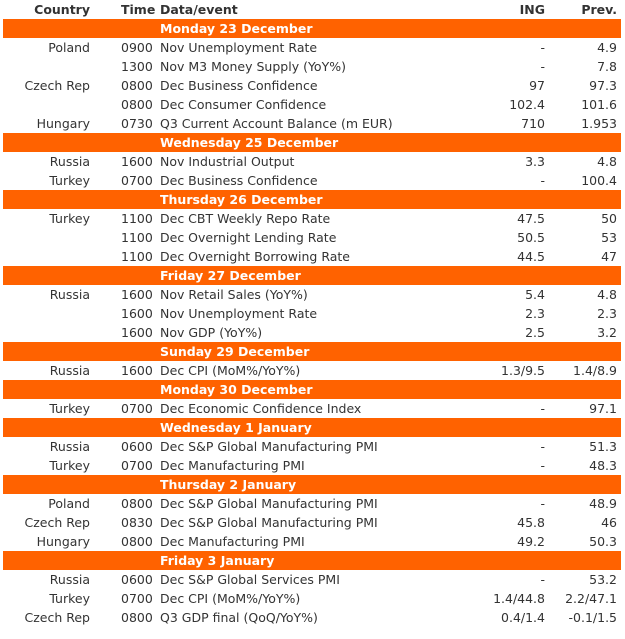 The height and width of the screenshot is (639, 625). I want to click on day-label: Thursday 2 January, so click(228, 484).